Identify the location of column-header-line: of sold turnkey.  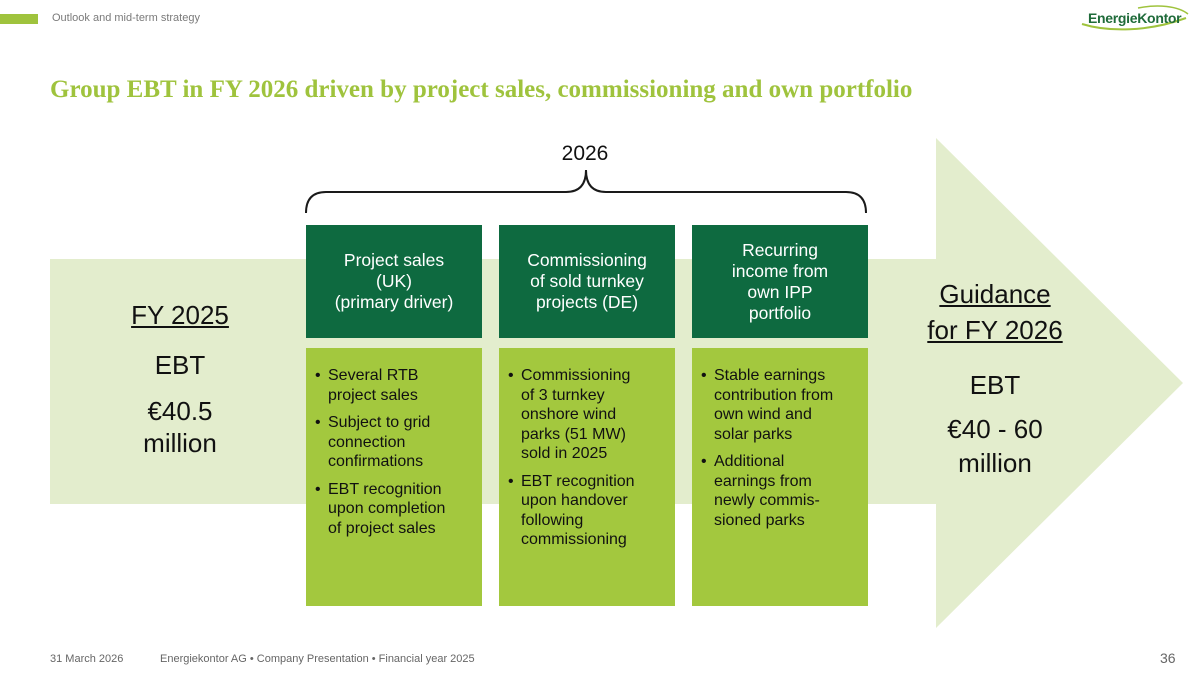
(587, 281).